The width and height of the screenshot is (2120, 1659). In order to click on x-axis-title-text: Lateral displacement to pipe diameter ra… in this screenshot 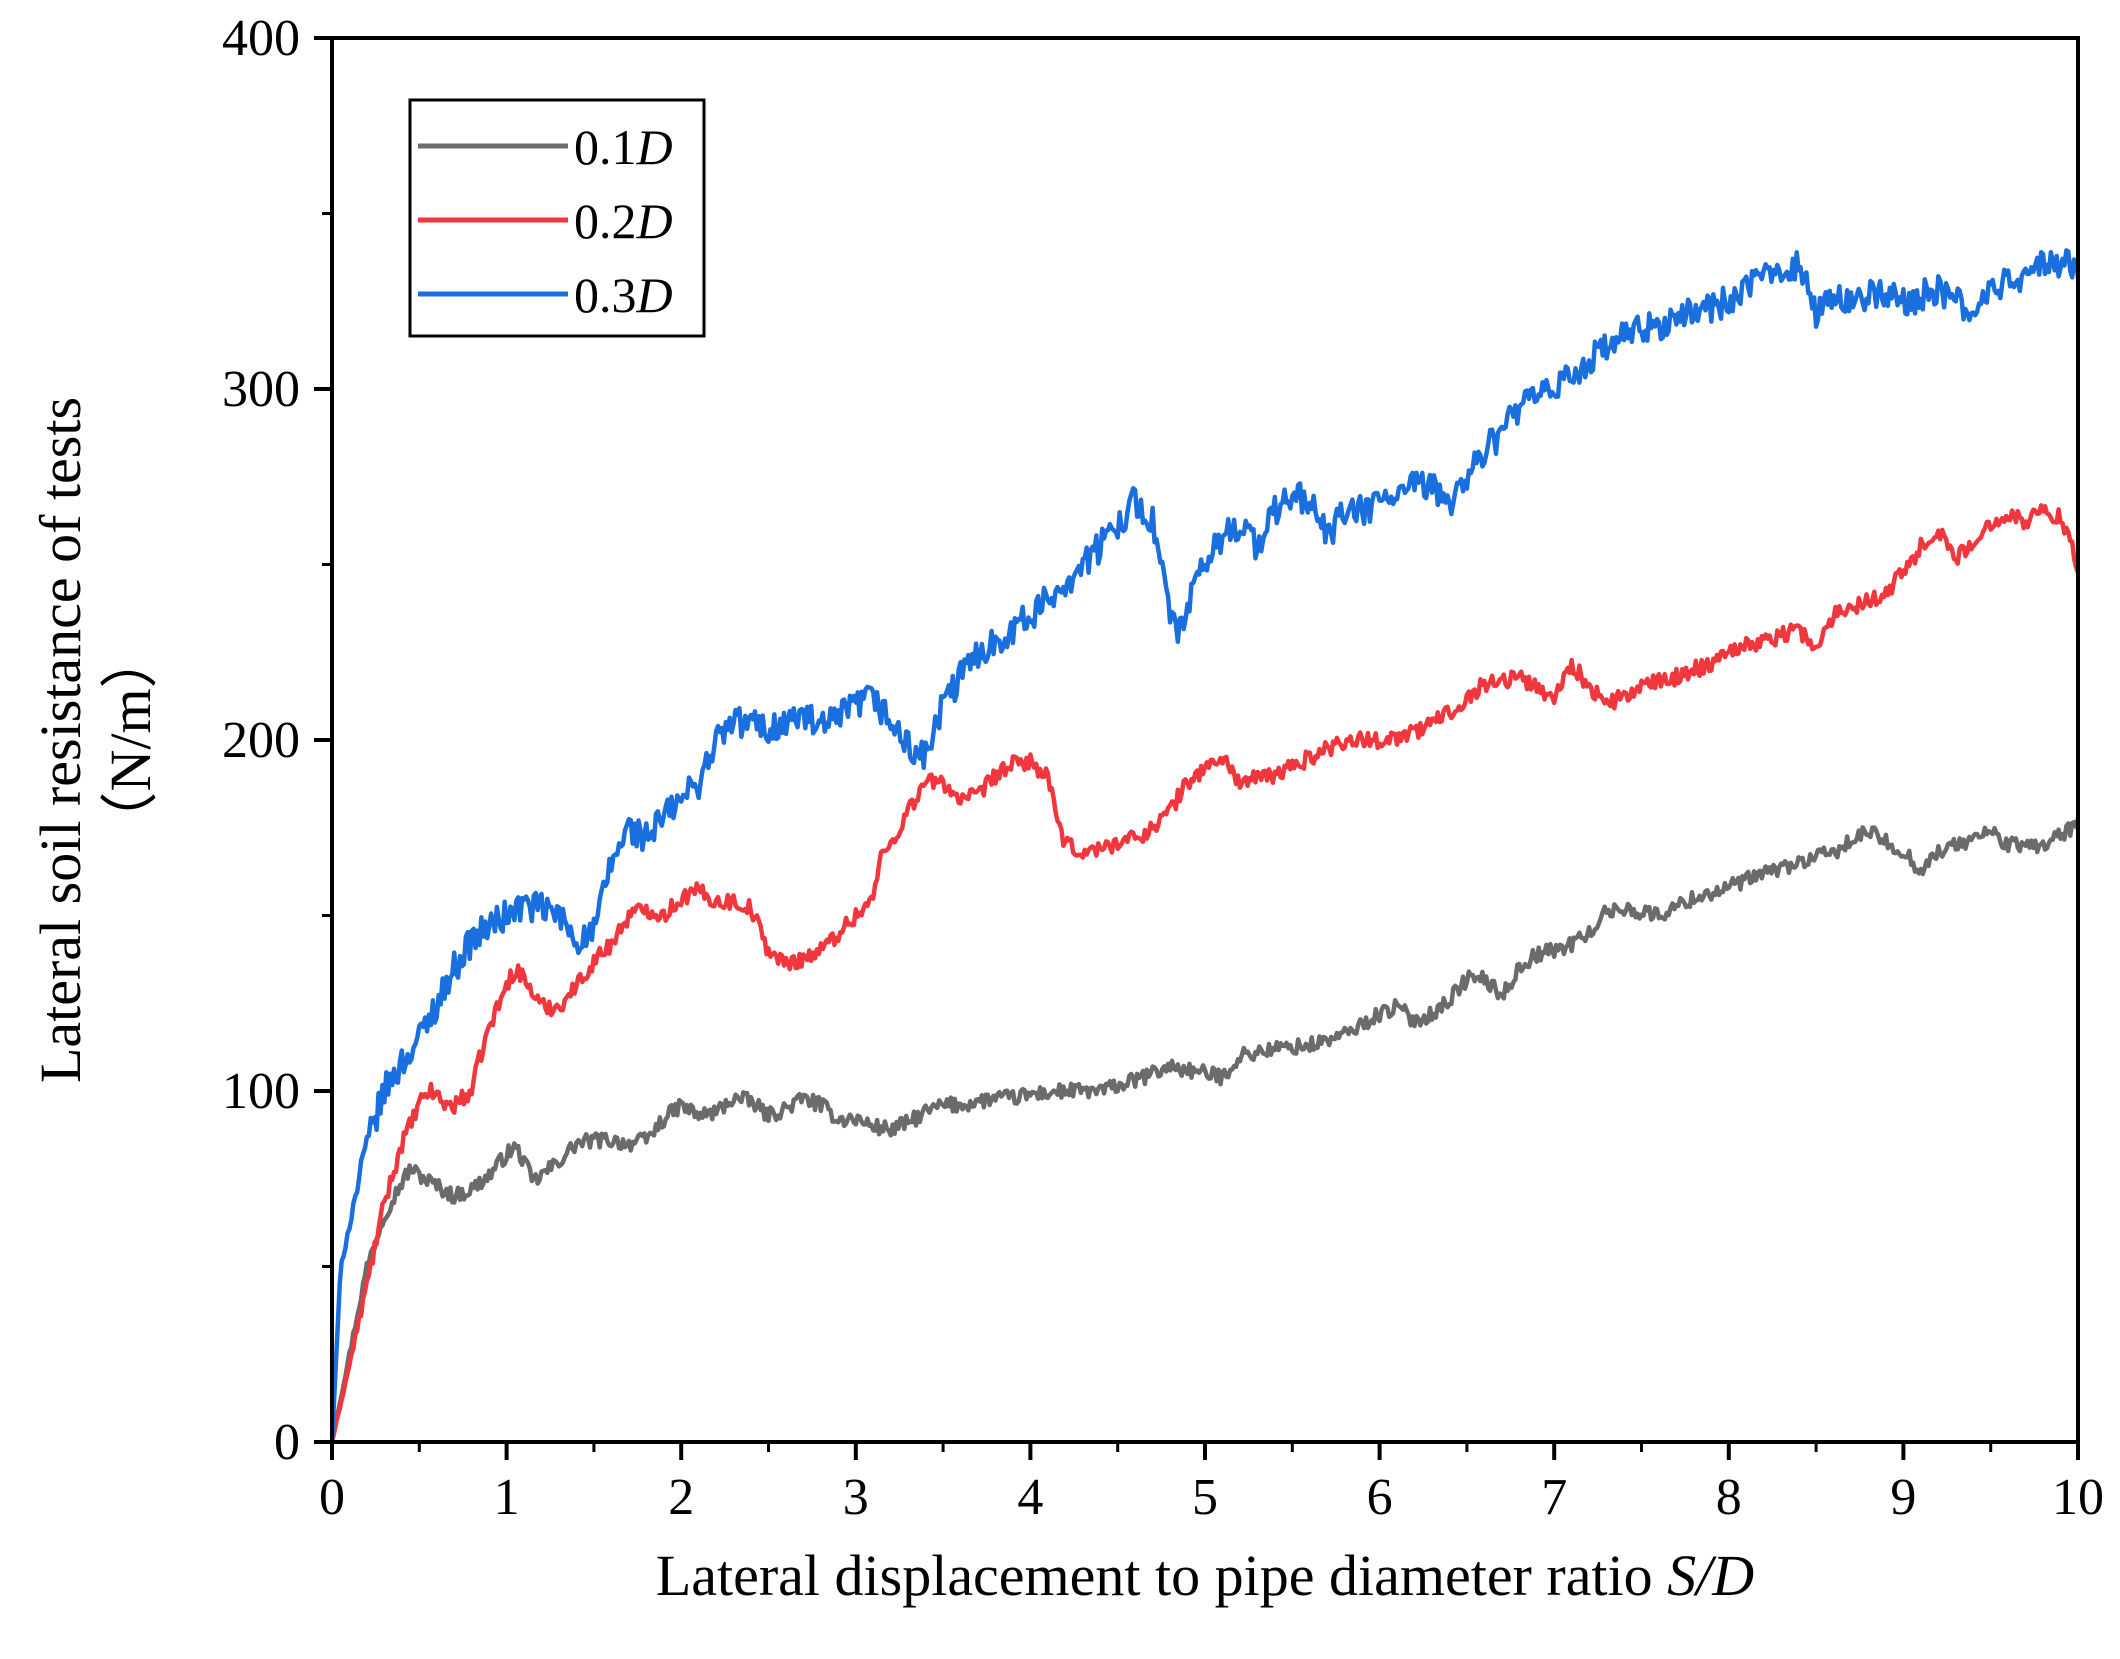, I will do `click(1161, 1575)`.